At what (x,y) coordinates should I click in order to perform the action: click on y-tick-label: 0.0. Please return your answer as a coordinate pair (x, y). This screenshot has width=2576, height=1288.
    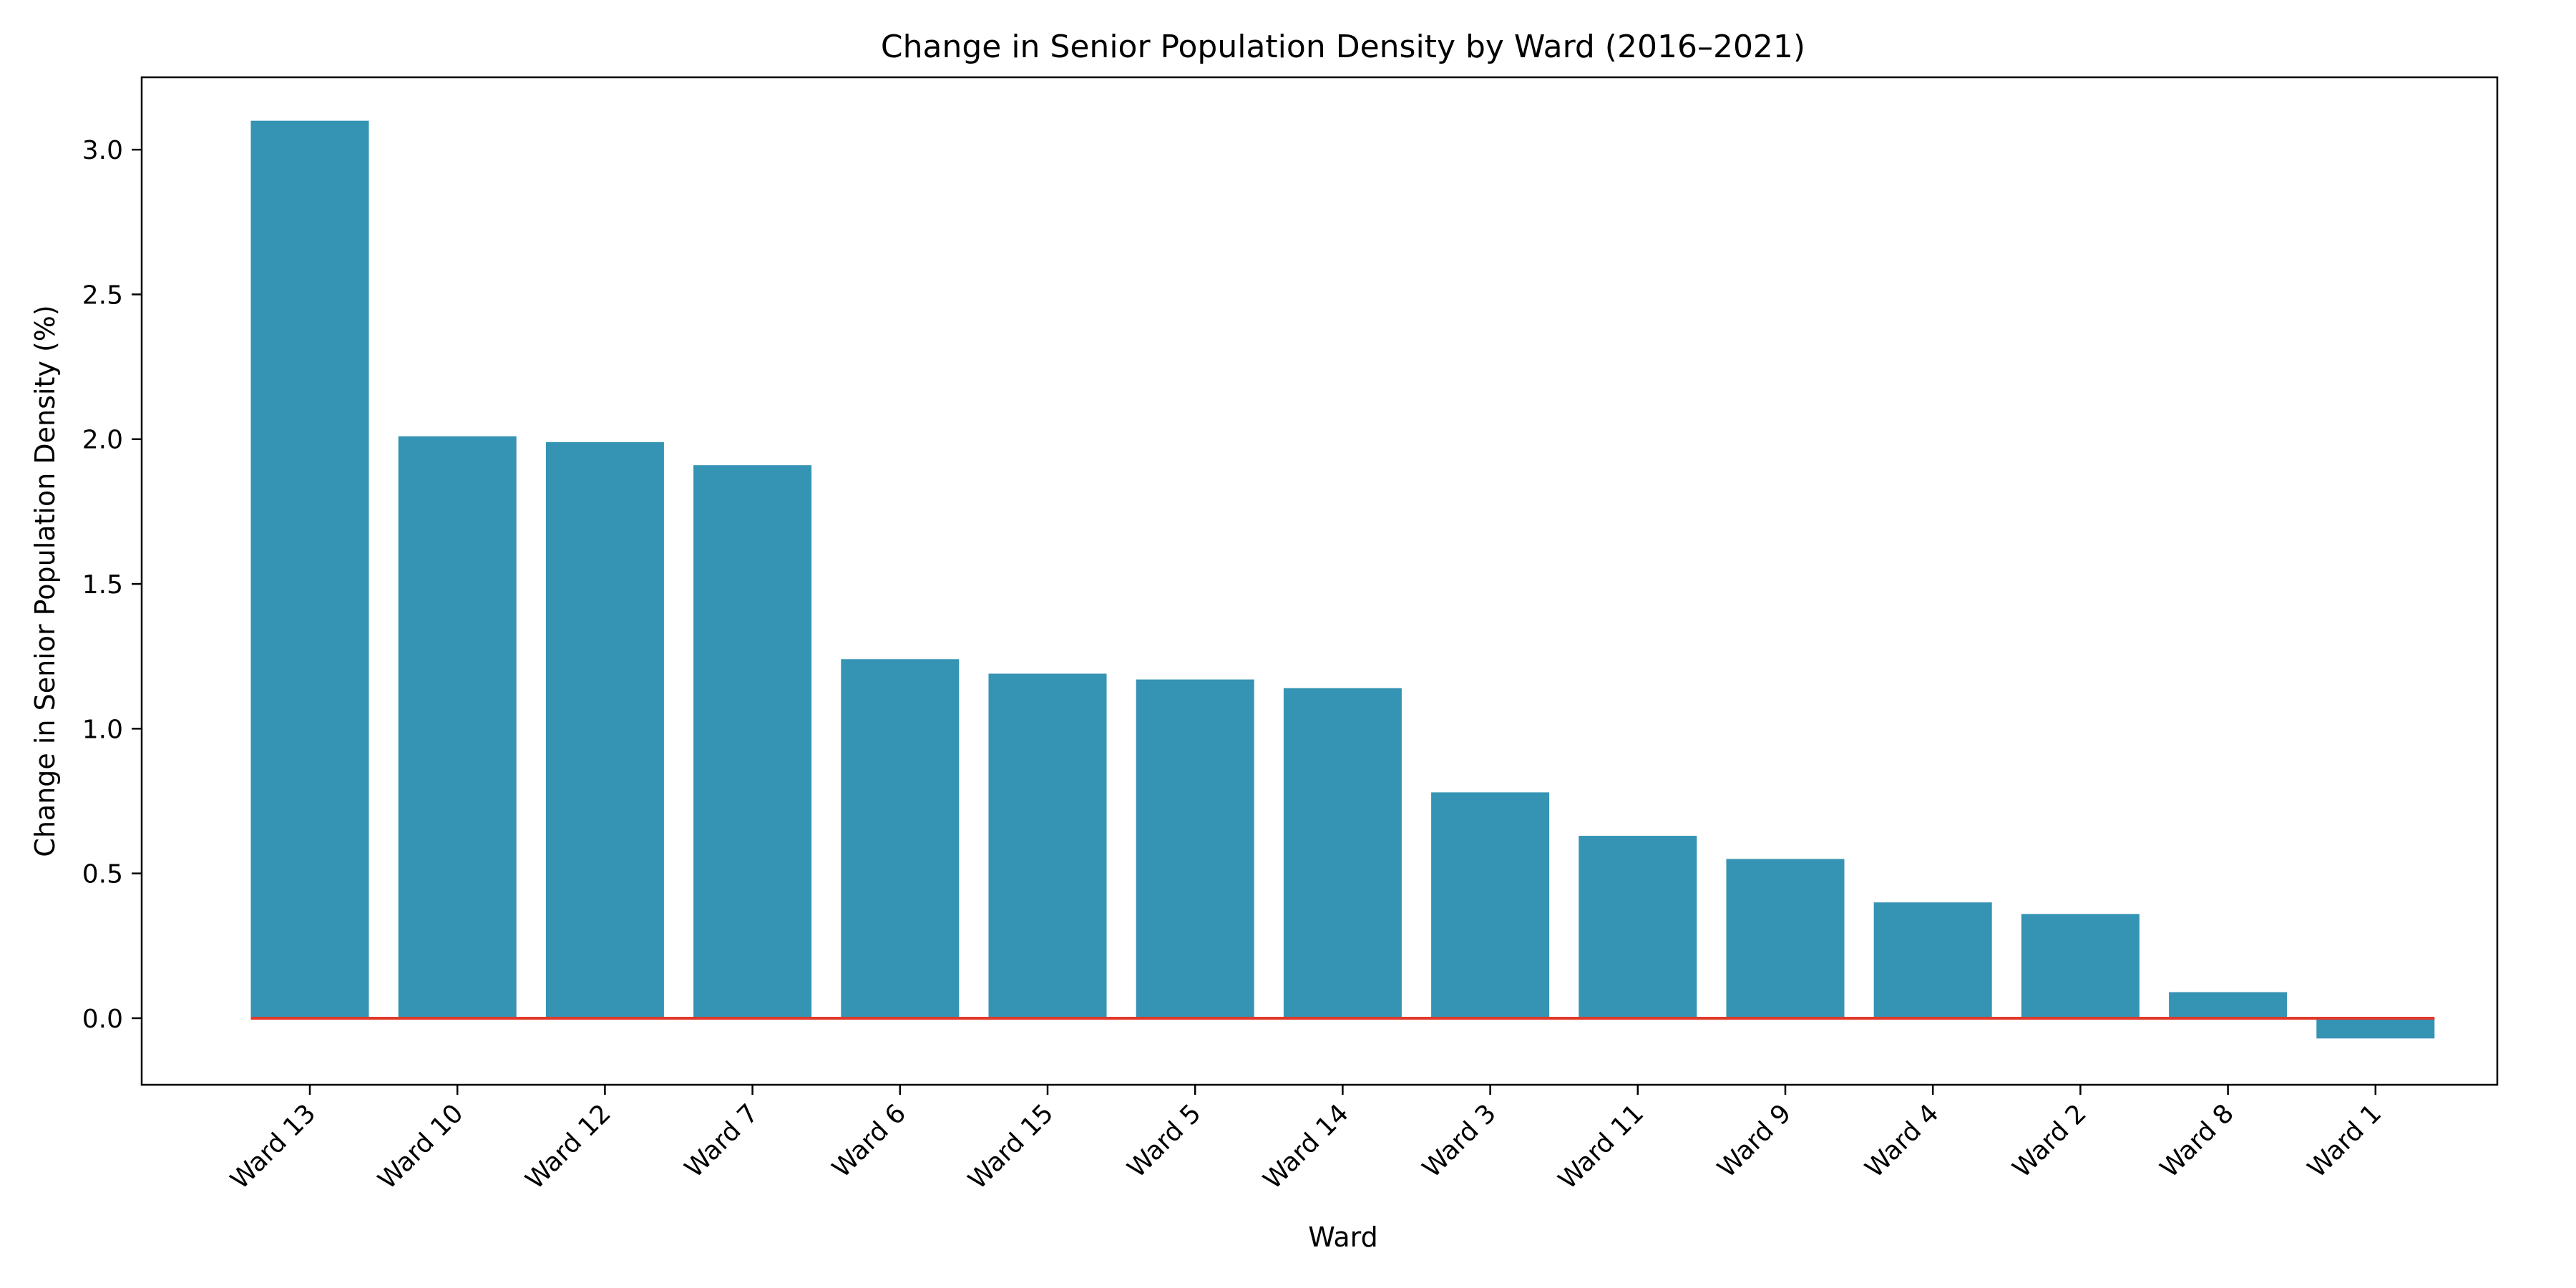
    Looking at the image, I should click on (102, 1019).